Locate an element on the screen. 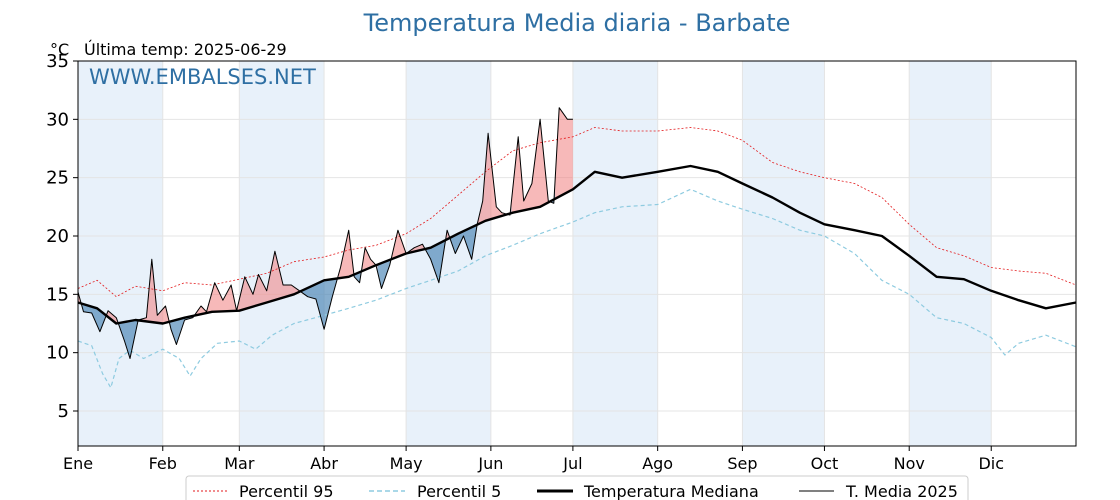  legend-p5-label: Percentil 5 is located at coordinates (459, 491).